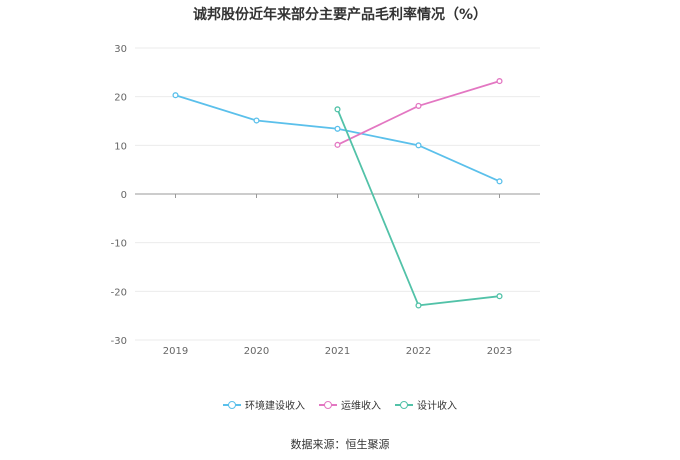 The width and height of the screenshot is (680, 460). I want to click on y-tick-label: -10, so click(119, 244).